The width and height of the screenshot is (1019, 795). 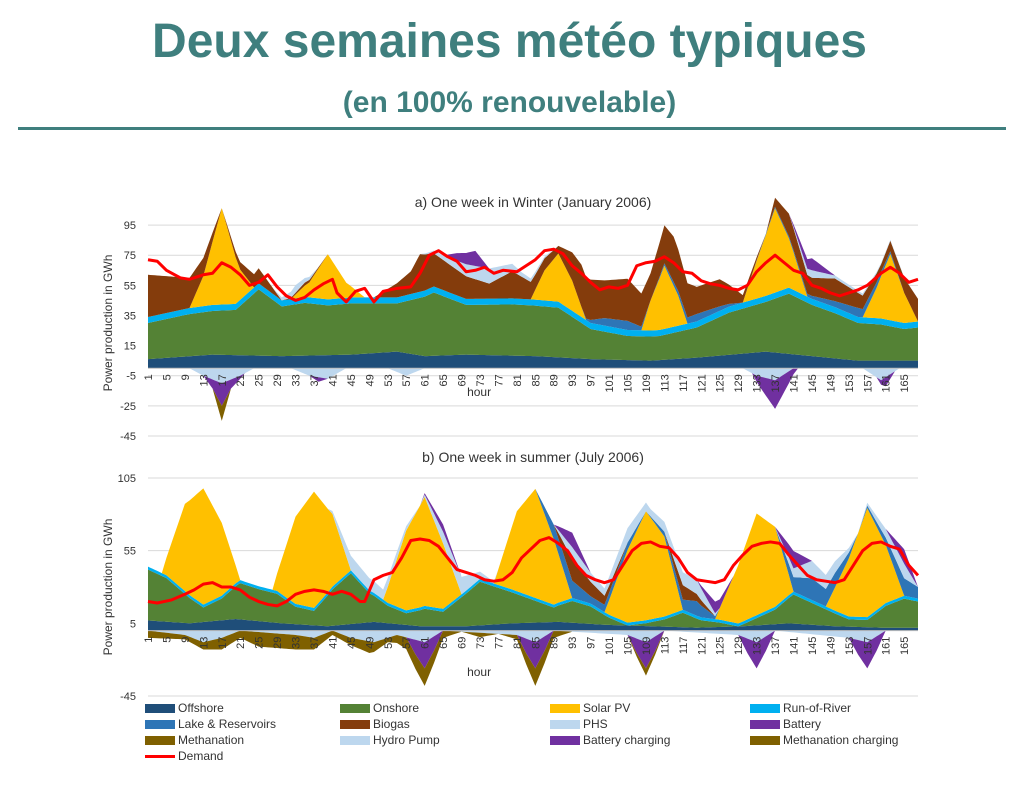 I want to click on x-tick-label: 161, so click(x=887, y=646).